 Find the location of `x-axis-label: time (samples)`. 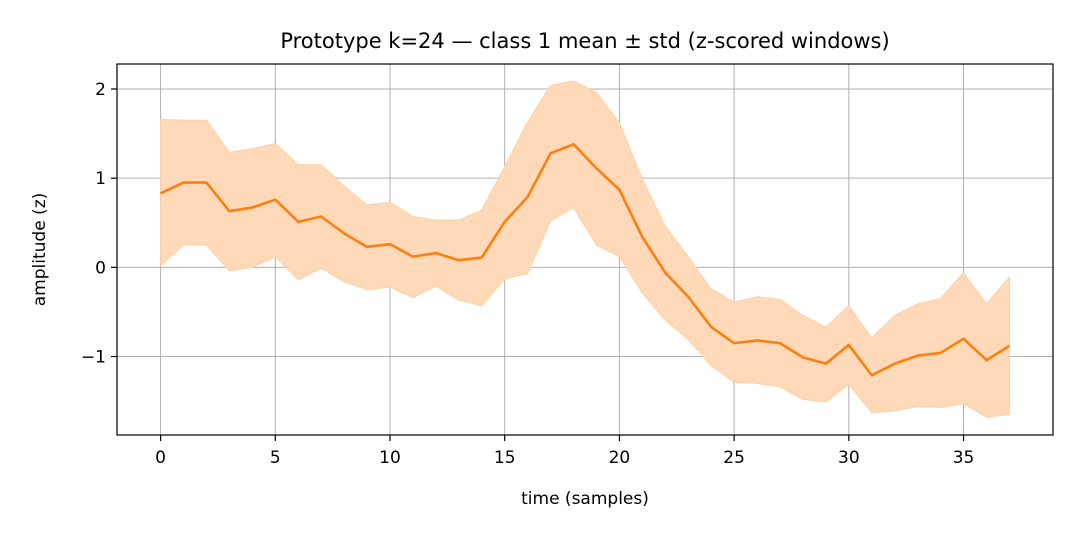

x-axis-label: time (samples) is located at coordinates (585, 499).